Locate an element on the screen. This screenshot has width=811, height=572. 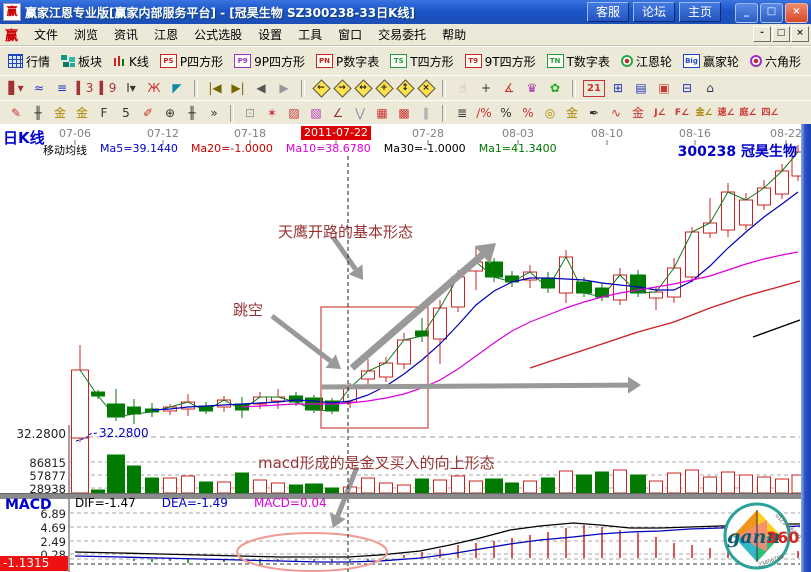
angle-measure-button: ∡ is located at coordinates (509, 87).